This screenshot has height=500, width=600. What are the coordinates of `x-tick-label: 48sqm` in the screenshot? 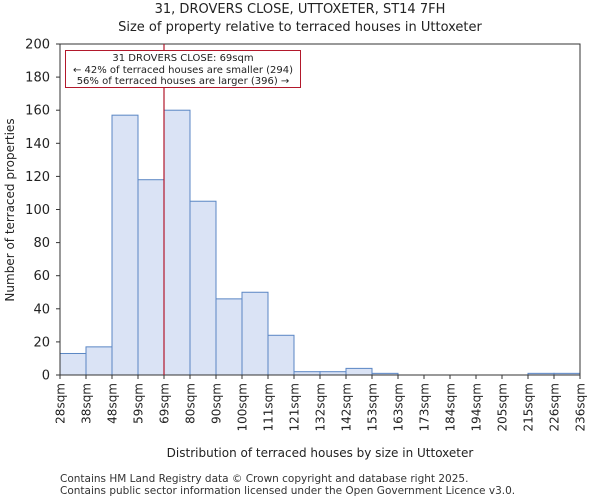 It's located at (113, 403).